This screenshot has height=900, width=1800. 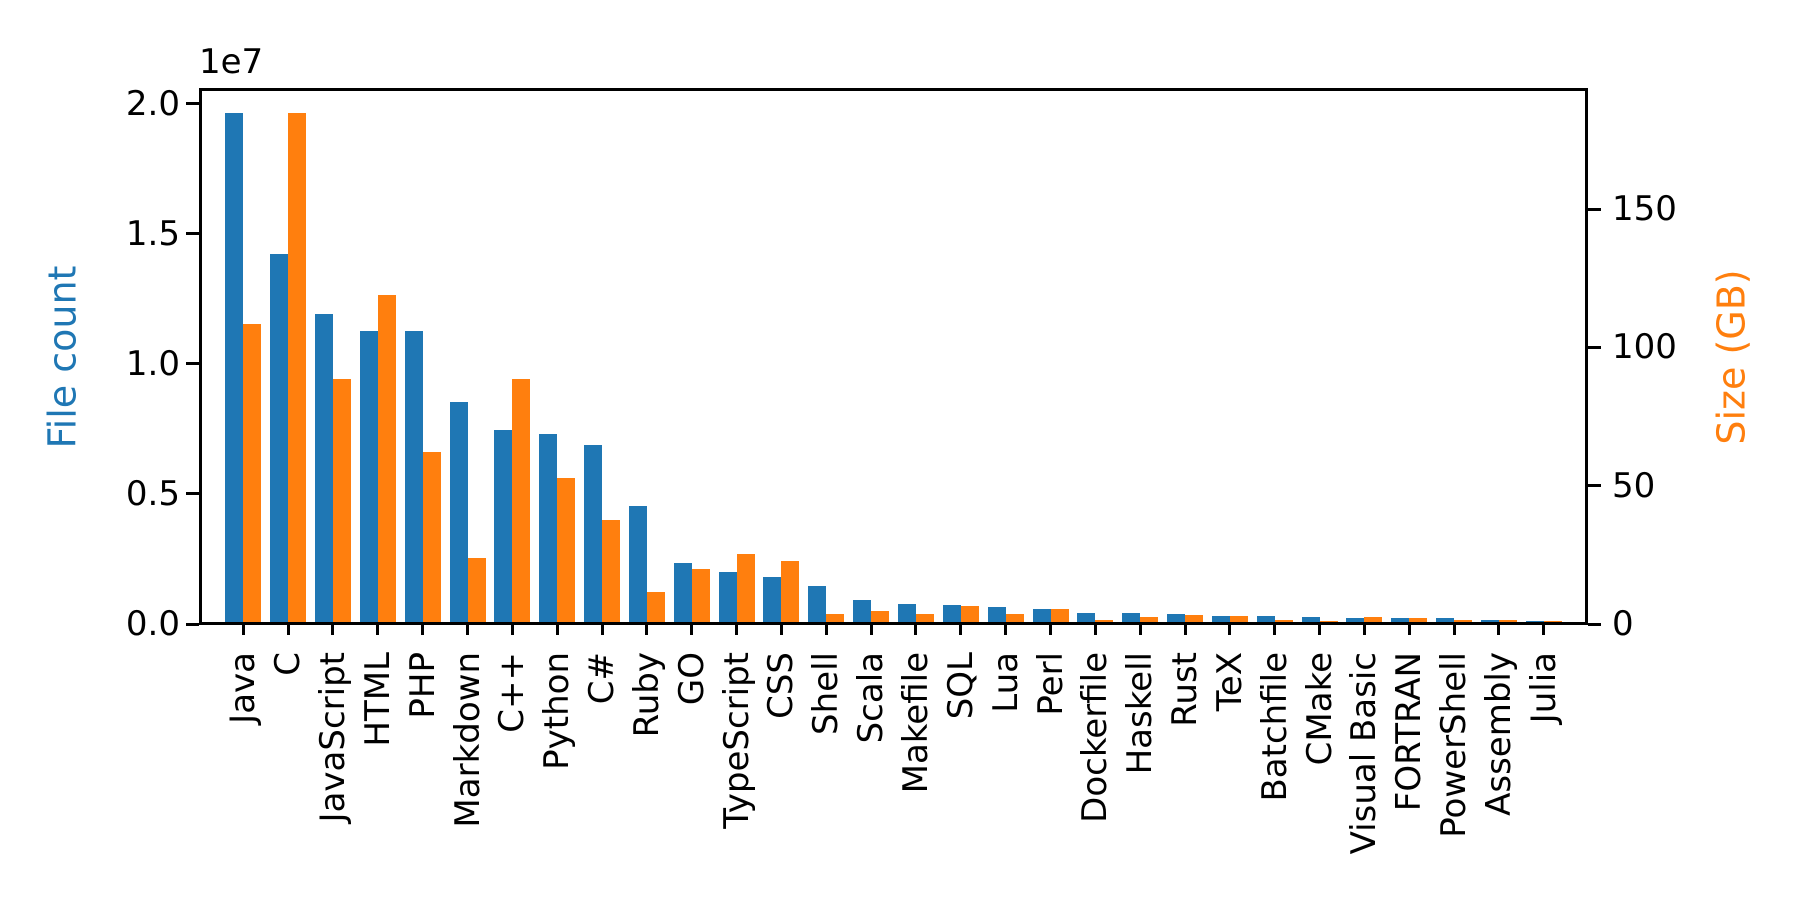 What do you see at coordinates (1373, 619) in the screenshot?
I see `bar-visual-basic-size` at bounding box center [1373, 619].